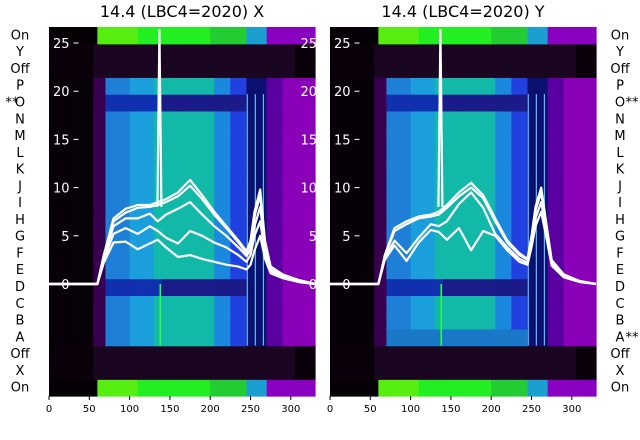 Image resolution: width=640 pixels, height=440 pixels. I want to click on row-label: I, so click(620, 203).